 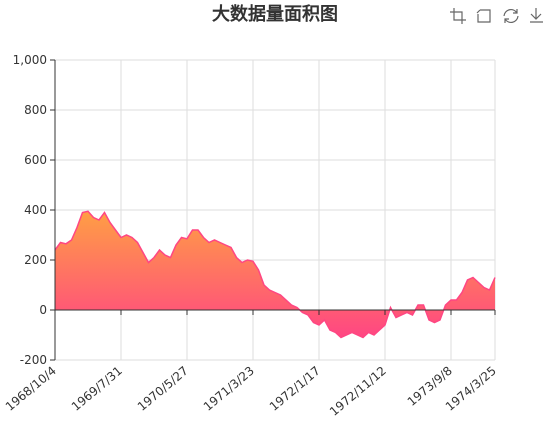 I want to click on x-tick-label: 1968/10/4, so click(x=31, y=389).